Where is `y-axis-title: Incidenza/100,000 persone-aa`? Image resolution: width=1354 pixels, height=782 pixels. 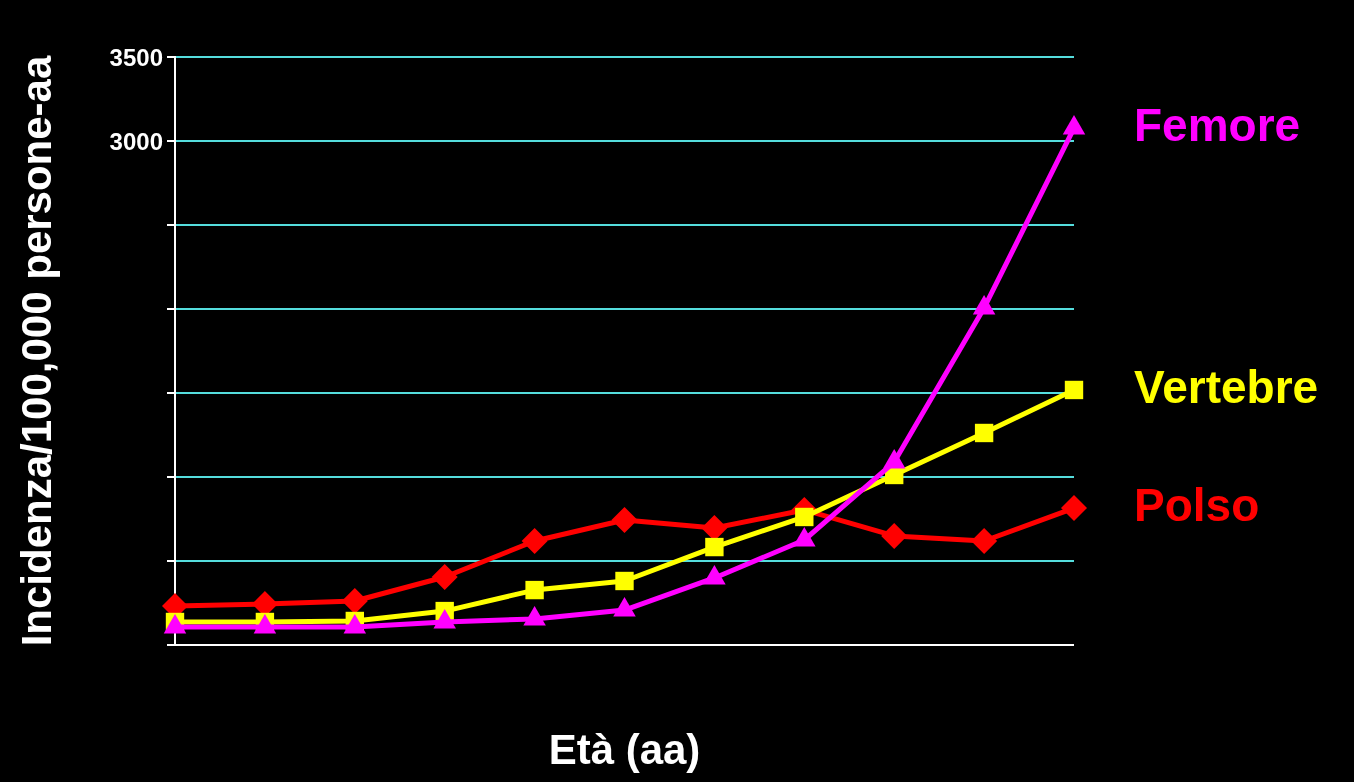 y-axis-title: Incidenza/100,000 persone-aa is located at coordinates (36, 351).